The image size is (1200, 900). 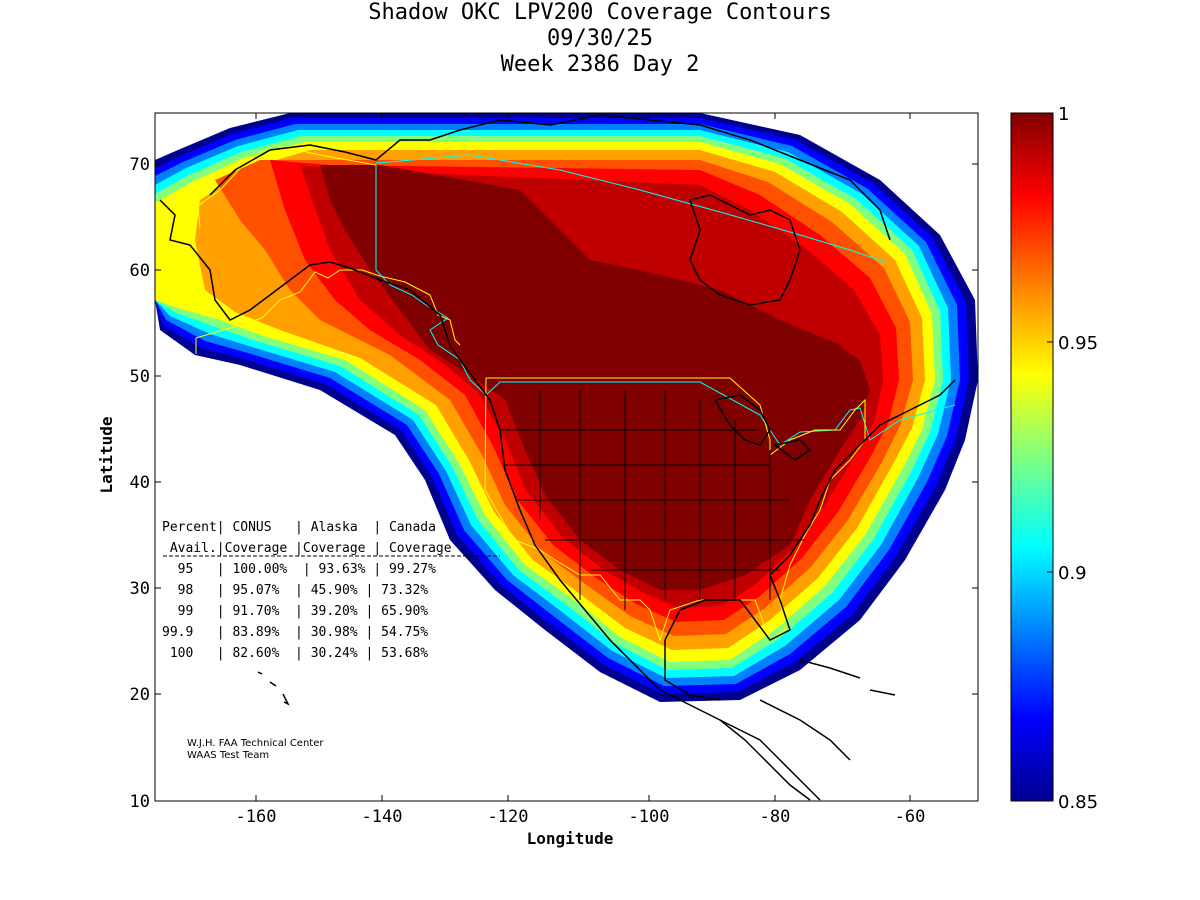 What do you see at coordinates (1078, 802) in the screenshot?
I see `colorbar-tick-label: 0.85` at bounding box center [1078, 802].